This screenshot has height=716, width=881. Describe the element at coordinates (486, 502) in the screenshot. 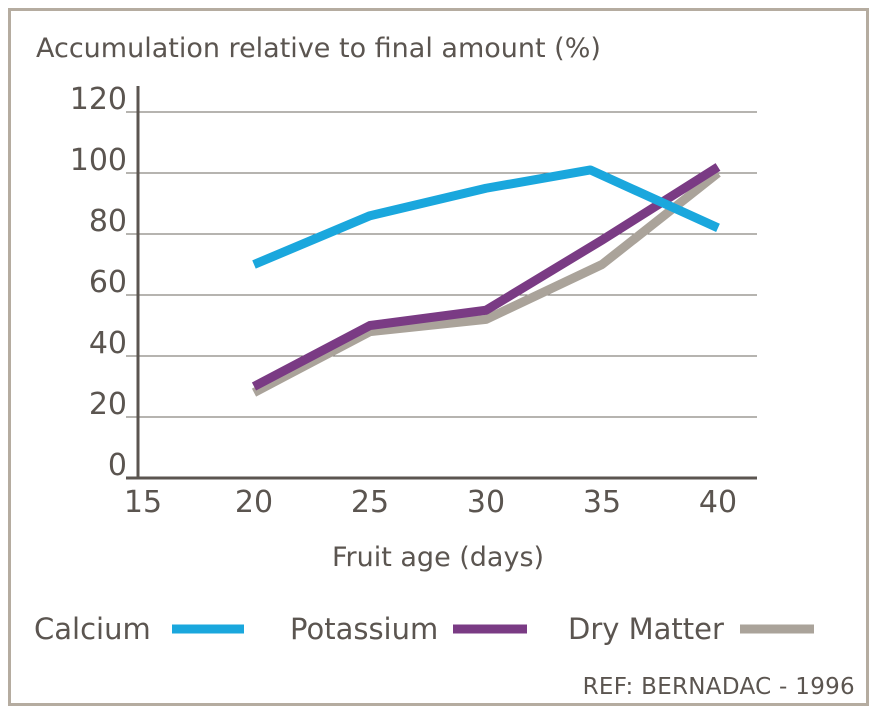

I see `x-tick-label: 30` at that location.